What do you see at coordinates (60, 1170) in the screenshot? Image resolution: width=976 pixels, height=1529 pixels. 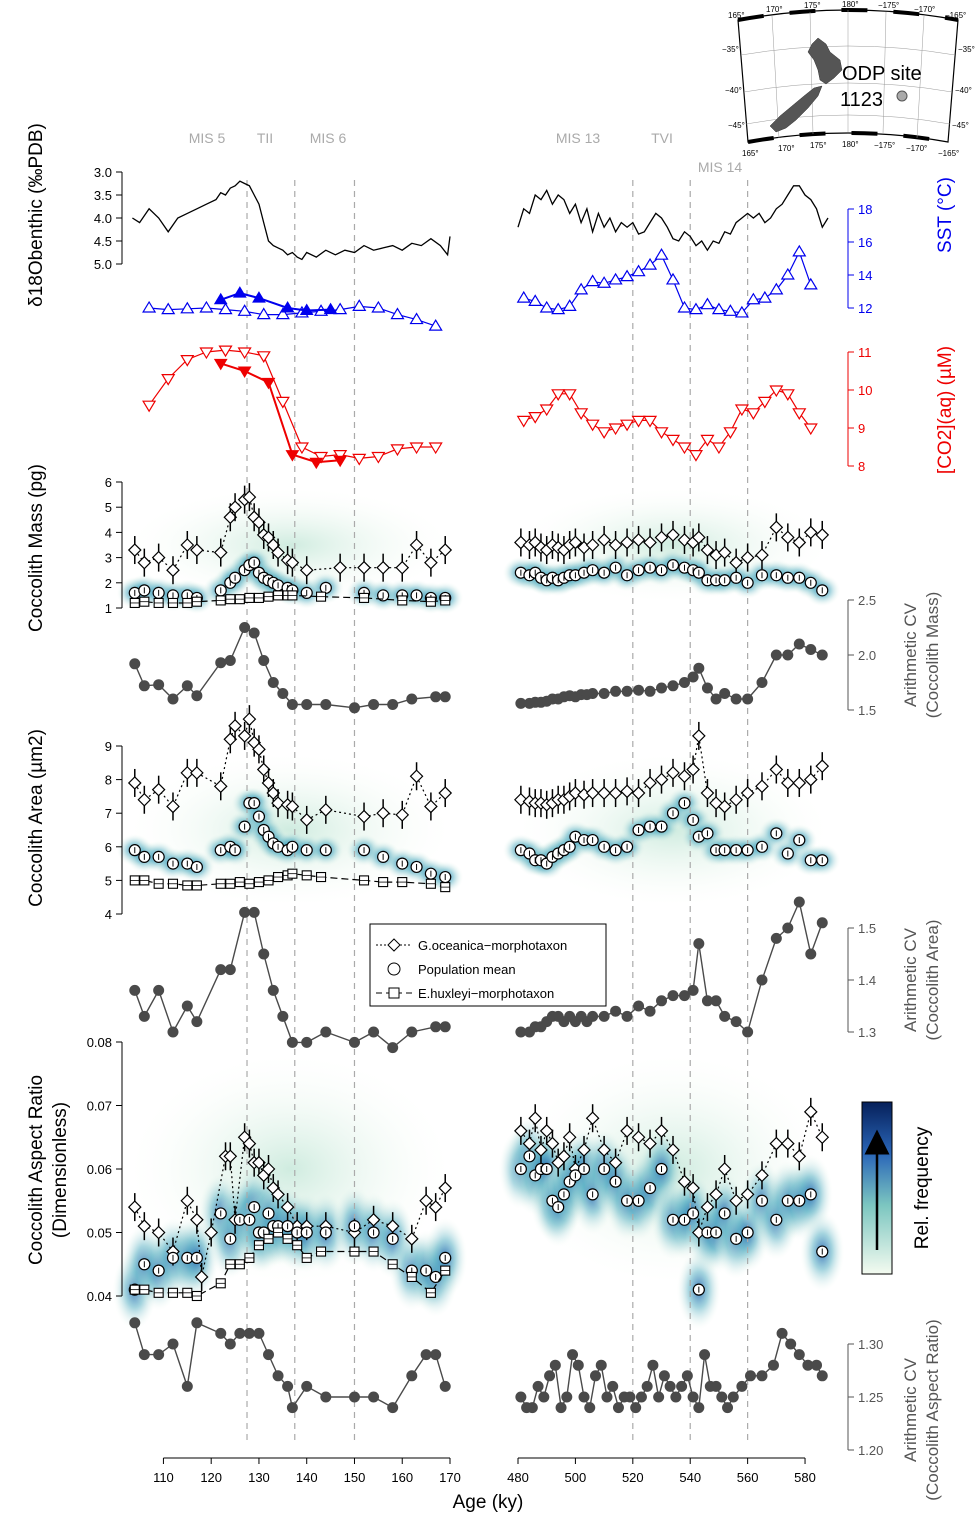 I see `aspect-ratio-axis-title-line2: (Dimensionless)` at bounding box center [60, 1170].